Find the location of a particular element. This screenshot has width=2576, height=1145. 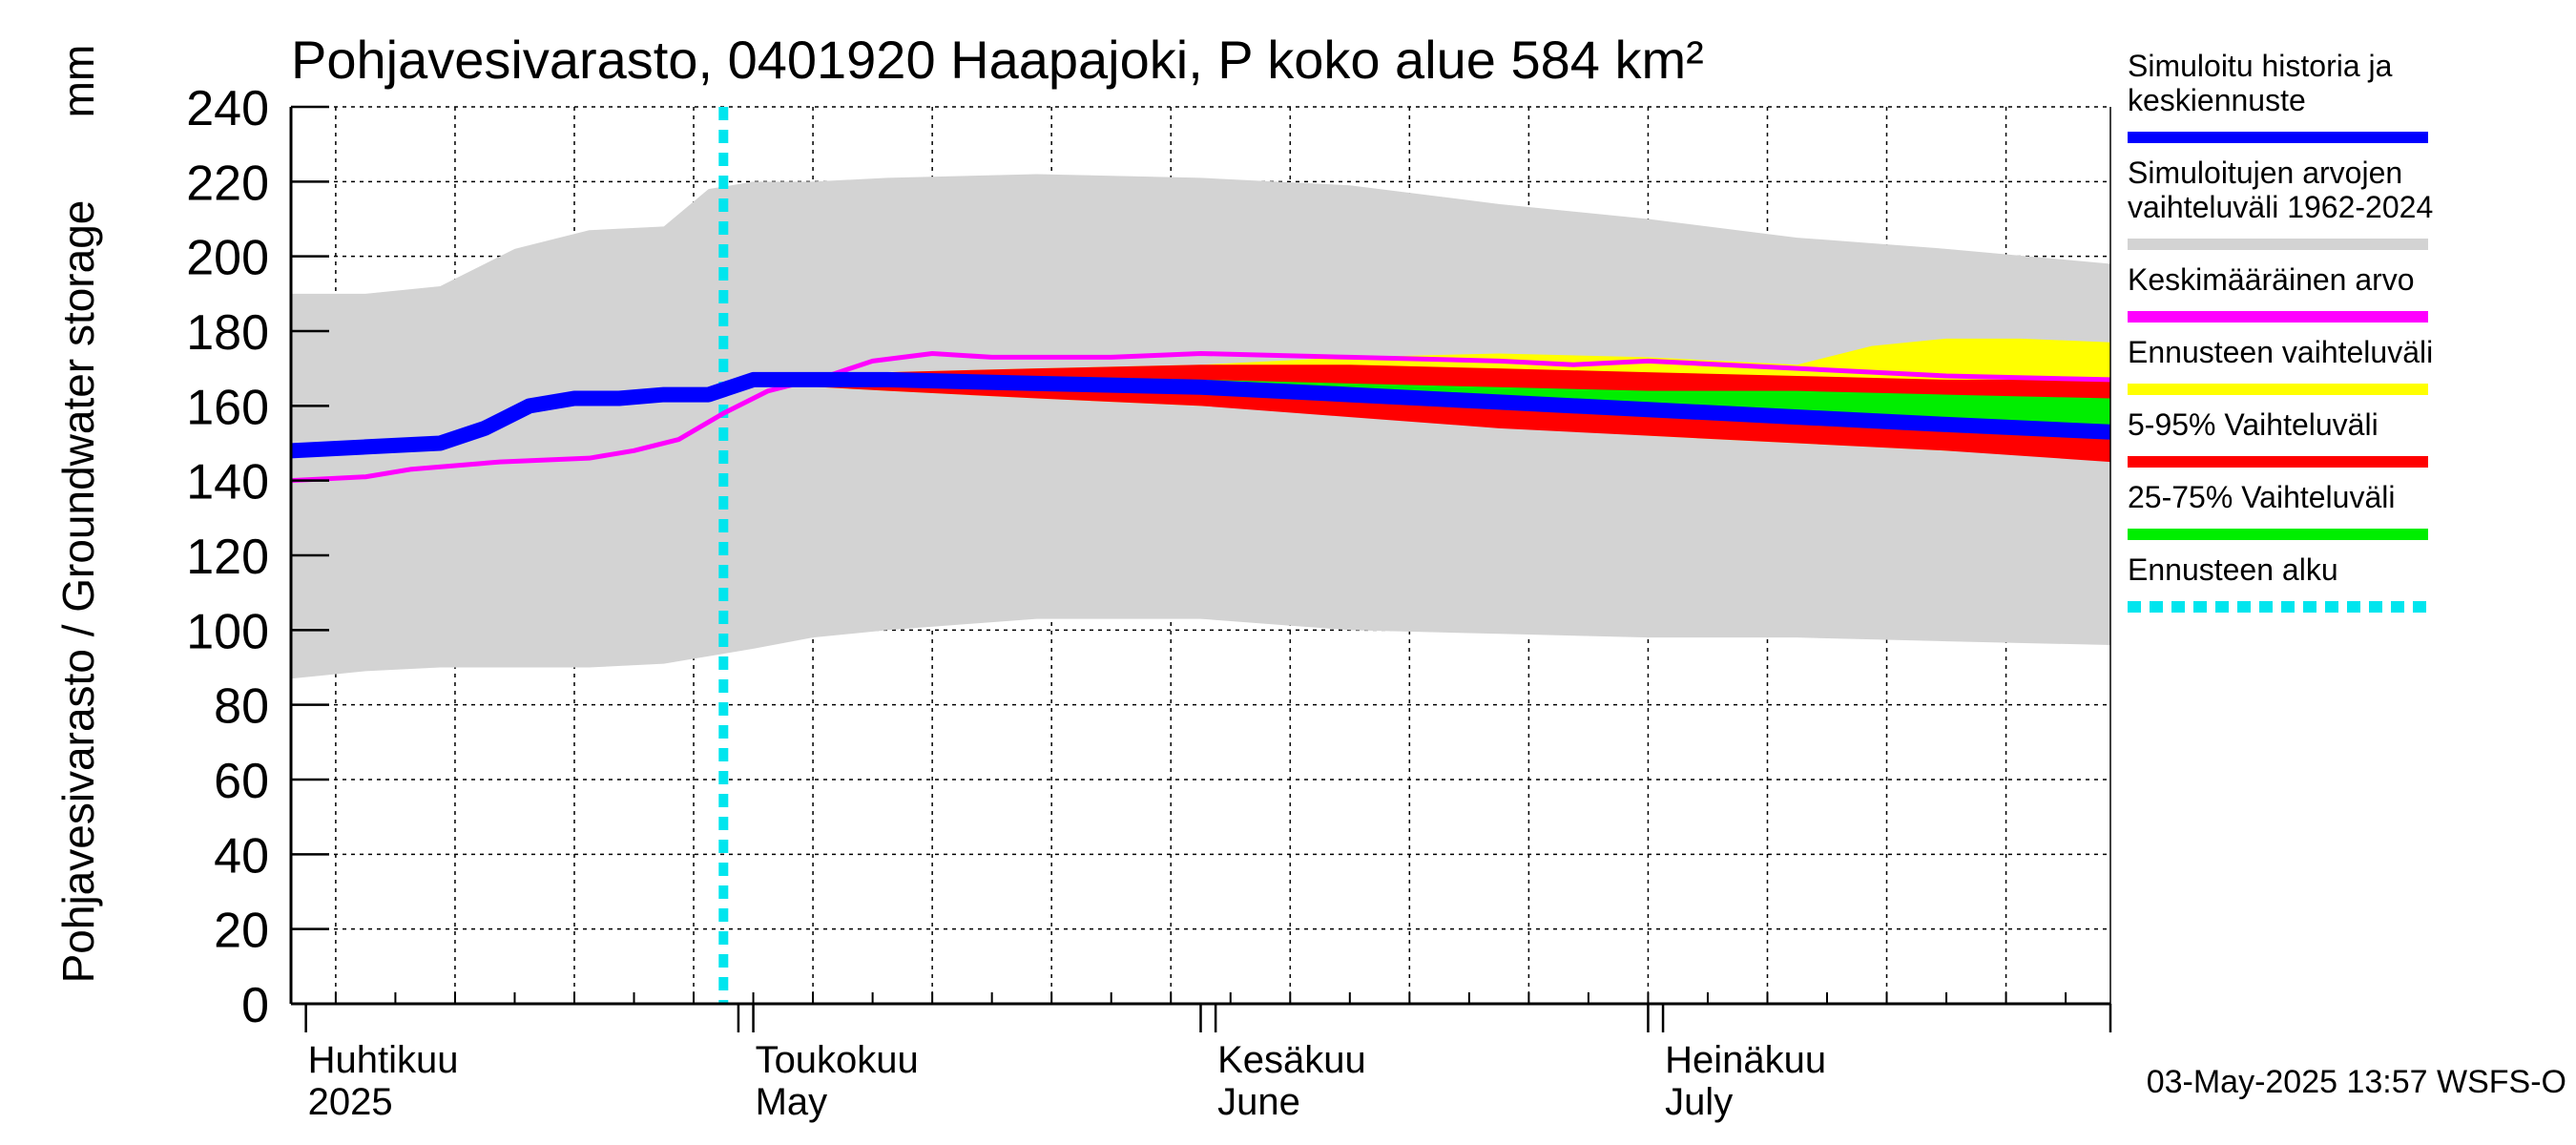

y-tick-label: 60 is located at coordinates (241, 782).